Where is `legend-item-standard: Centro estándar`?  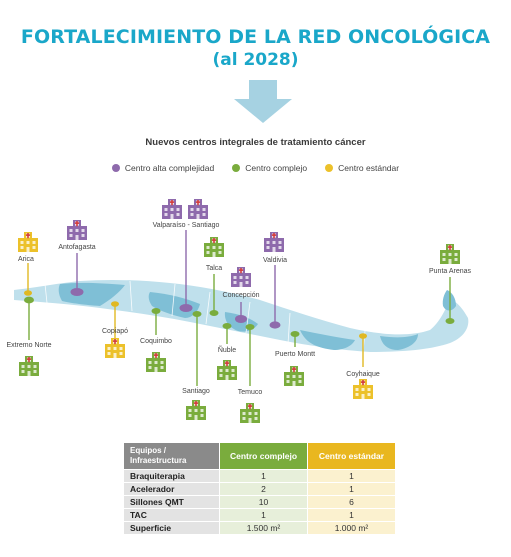
legend-item-standard: Centro estándar is located at coordinates (362, 168).